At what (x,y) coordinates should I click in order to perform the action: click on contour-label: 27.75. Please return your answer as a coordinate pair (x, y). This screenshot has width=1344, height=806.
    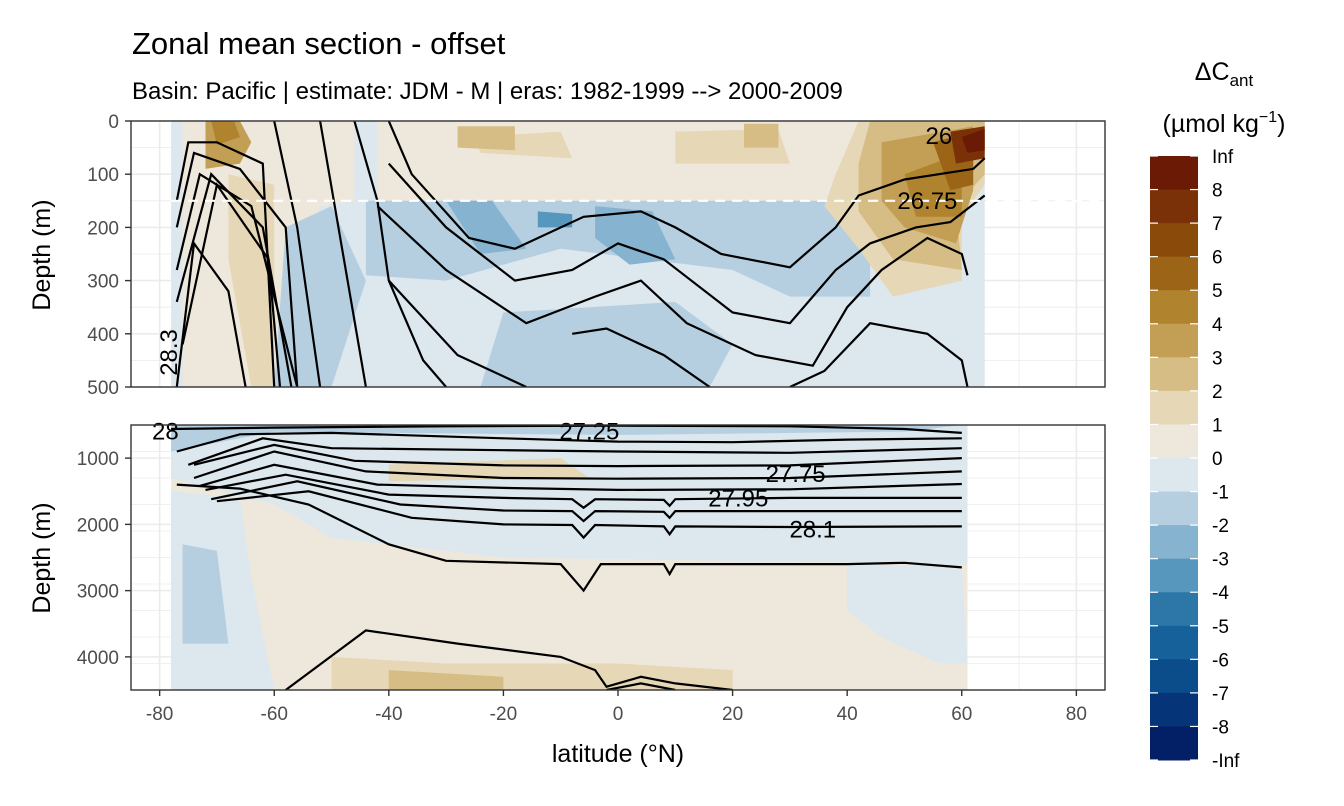
    Looking at the image, I should click on (796, 474).